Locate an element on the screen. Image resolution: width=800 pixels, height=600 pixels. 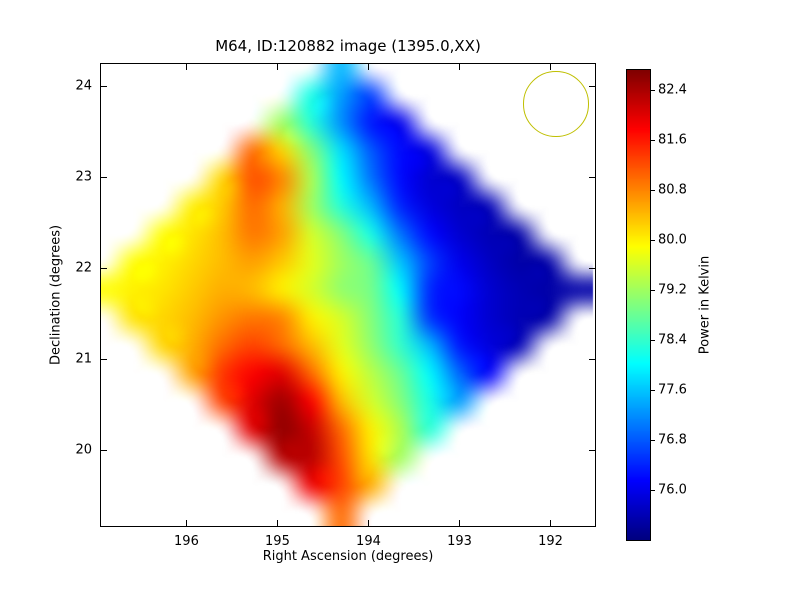
colorbar-gradient is located at coordinates (638, 305).